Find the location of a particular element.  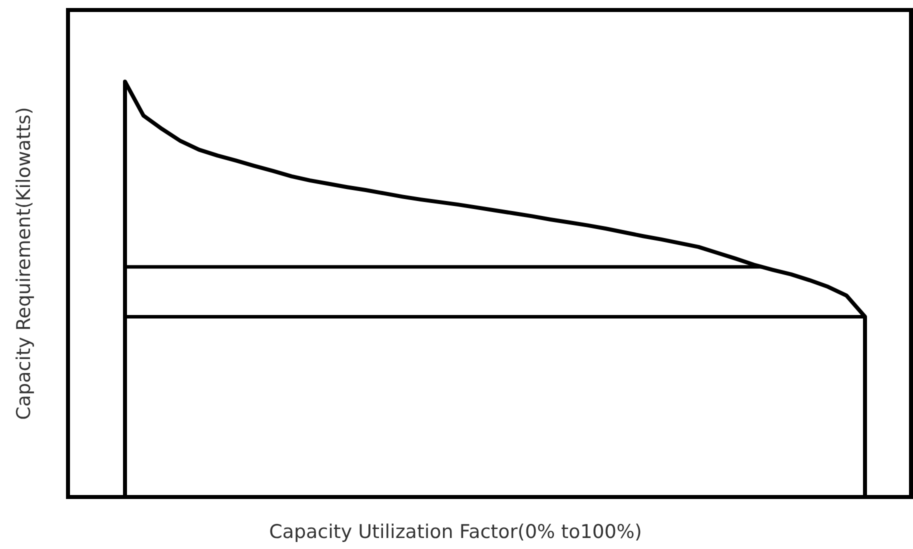

x-axis-title: Capacity Utilization Factor(0% to100%) is located at coordinates (455, 532).